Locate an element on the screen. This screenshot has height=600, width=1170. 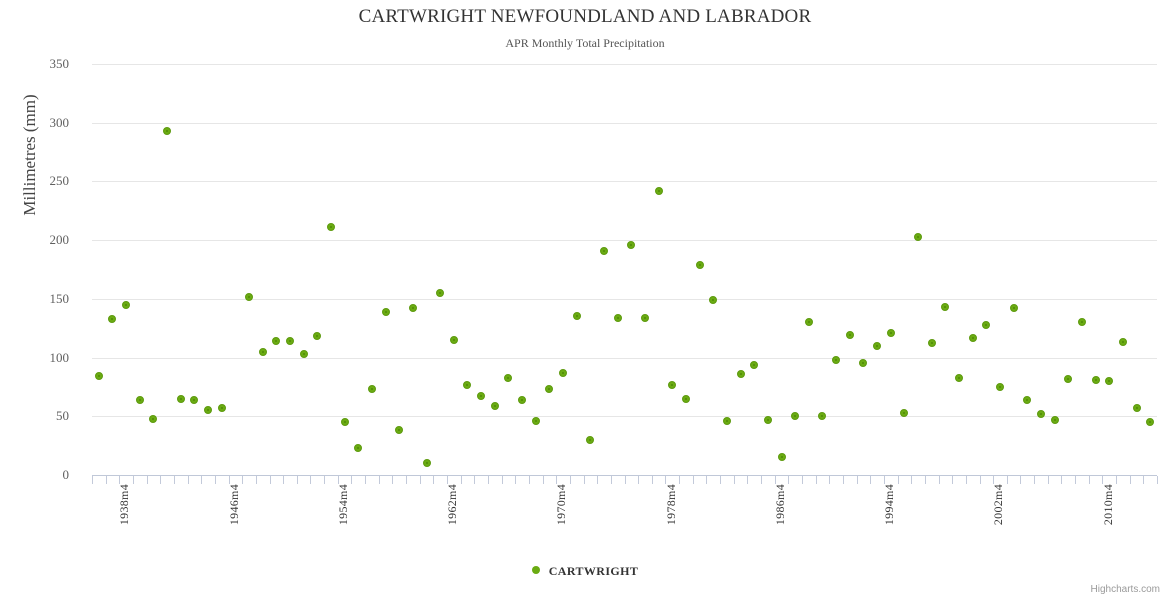
y-axis-tick-label: 200 is located at coordinates (59, 240).